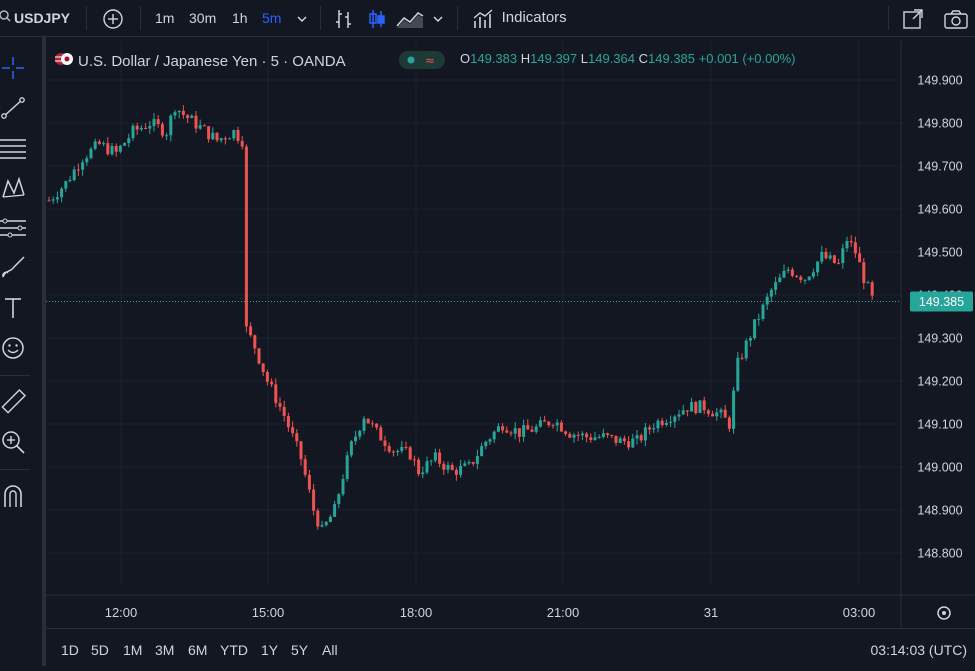 The image size is (975, 671). Describe the element at coordinates (939, 81) in the screenshot. I see `y-tick-label: 149.900` at that location.